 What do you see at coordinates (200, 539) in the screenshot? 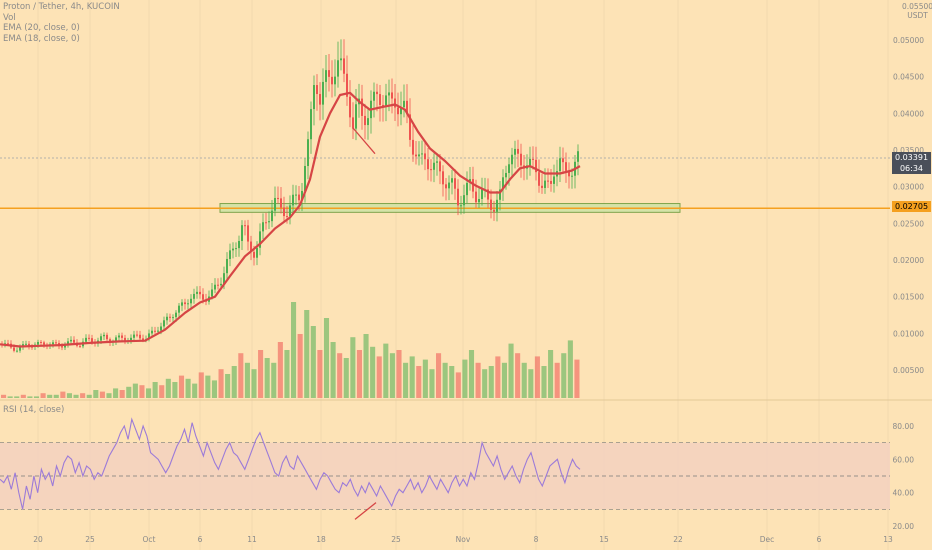
I see `time-tick-label: 6` at bounding box center [200, 539].